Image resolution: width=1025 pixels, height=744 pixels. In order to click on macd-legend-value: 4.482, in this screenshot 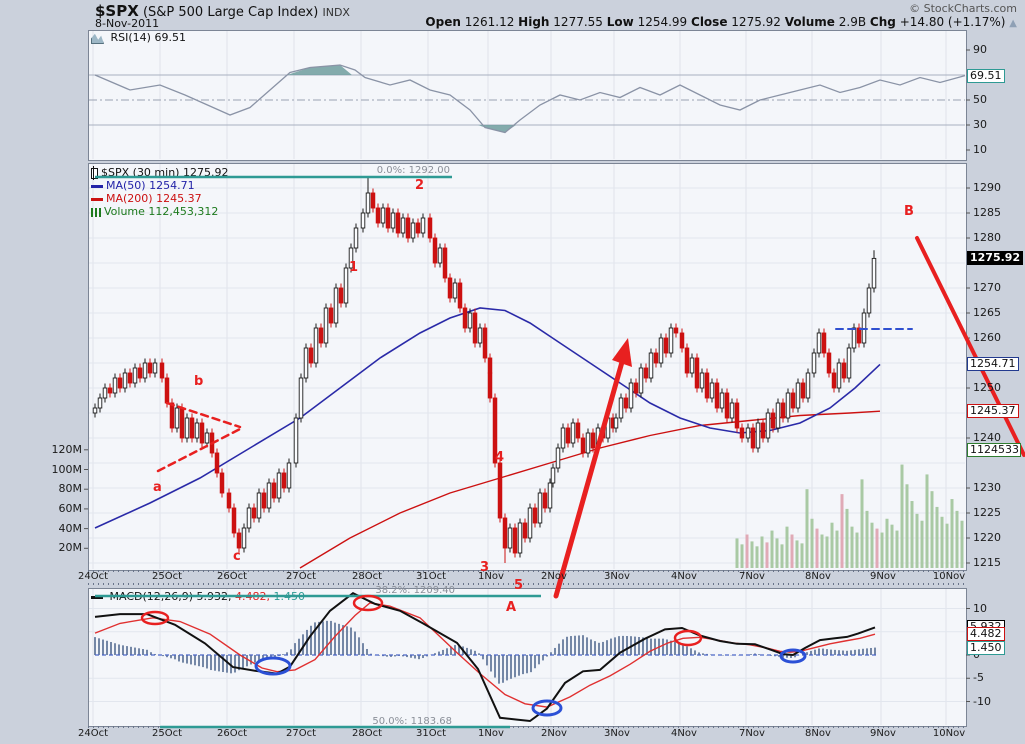, I will do `click(251, 596)`.